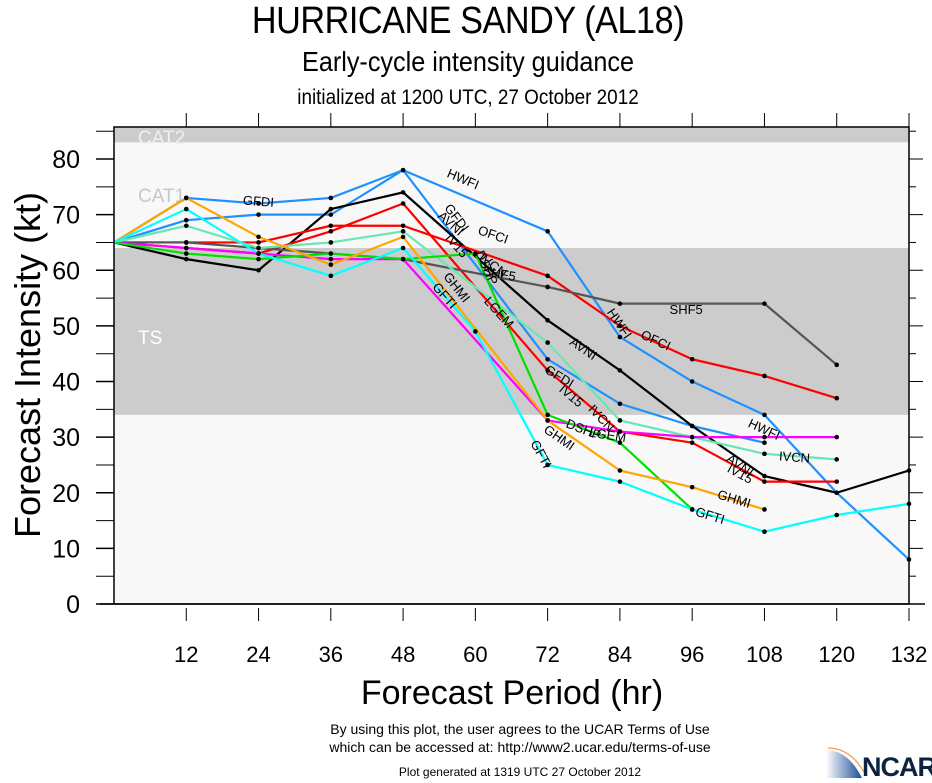 The image size is (932, 783). What do you see at coordinates (73, 605) in the screenshot?
I see `y-tick-label: 0` at bounding box center [73, 605].